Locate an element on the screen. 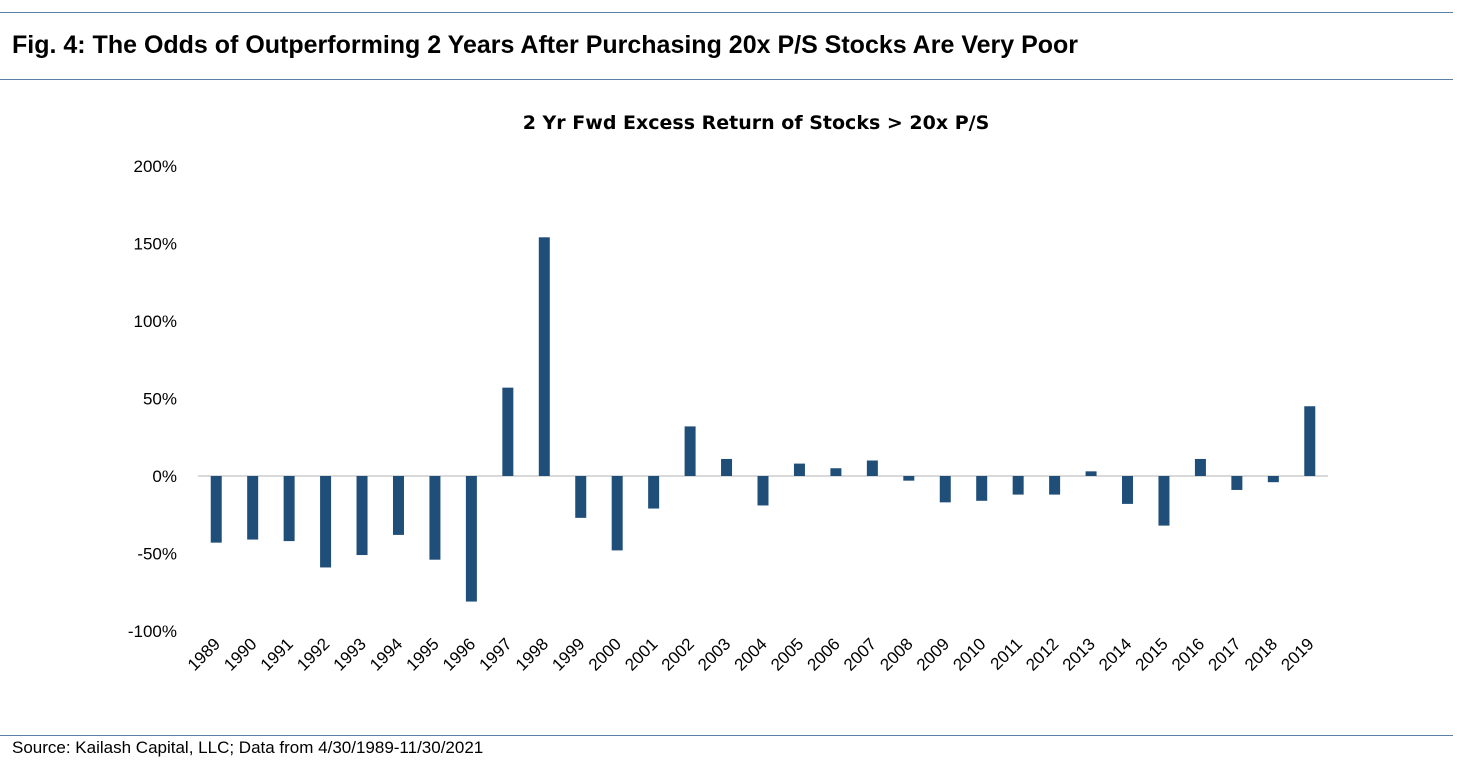  bar-2002 is located at coordinates (690, 451).